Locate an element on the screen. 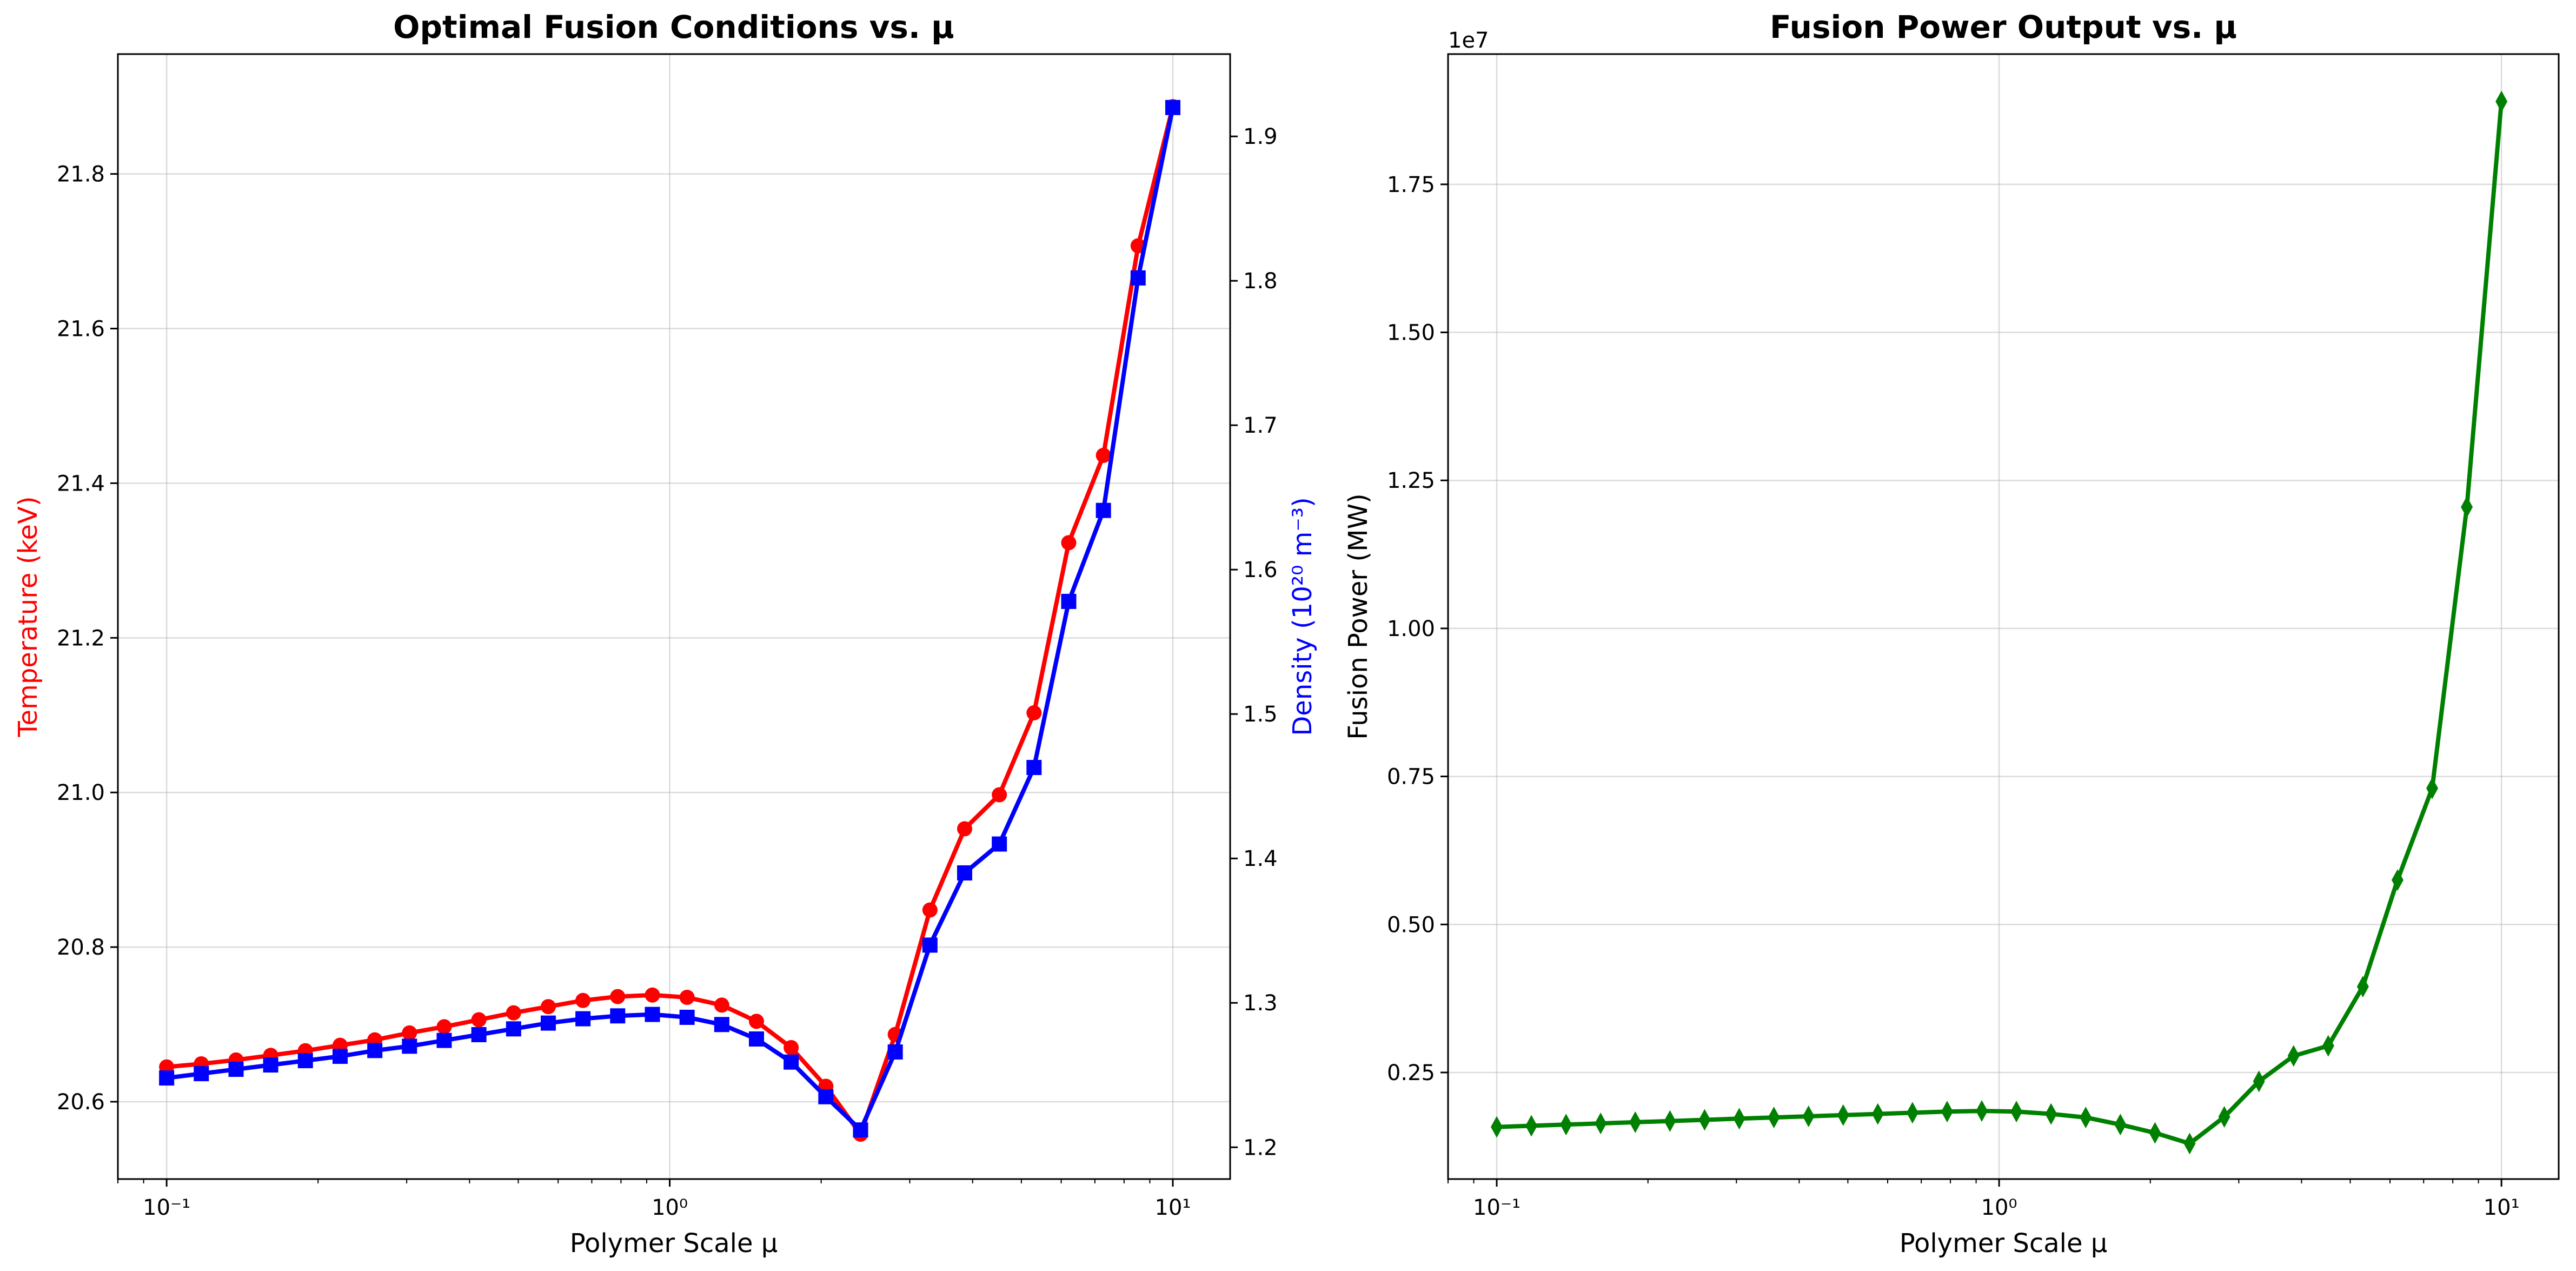 Image resolution: width=2576 pixels, height=1271 pixels. y-tick-label: 20.8 is located at coordinates (81, 947).